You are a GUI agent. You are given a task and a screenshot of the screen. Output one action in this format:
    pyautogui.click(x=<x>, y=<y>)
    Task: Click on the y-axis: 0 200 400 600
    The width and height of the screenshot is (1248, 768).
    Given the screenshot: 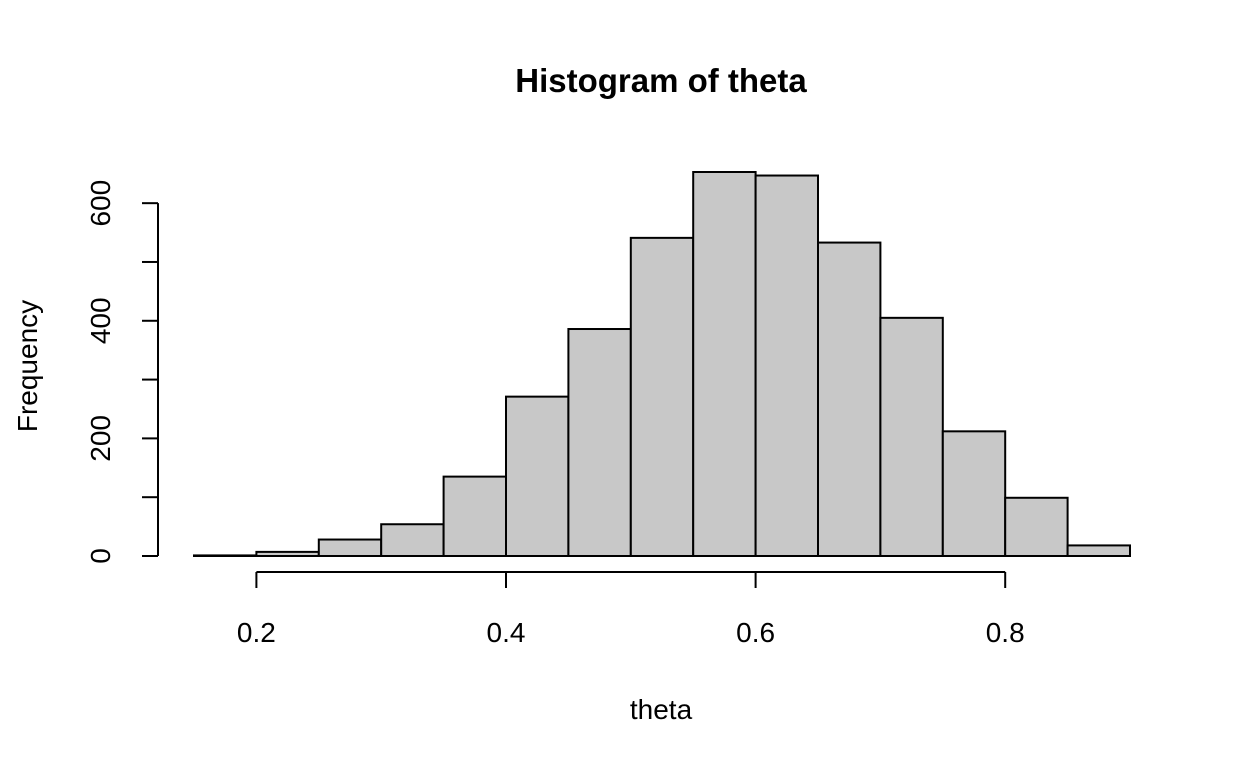 What is the action you would take?
    pyautogui.click(x=122, y=372)
    